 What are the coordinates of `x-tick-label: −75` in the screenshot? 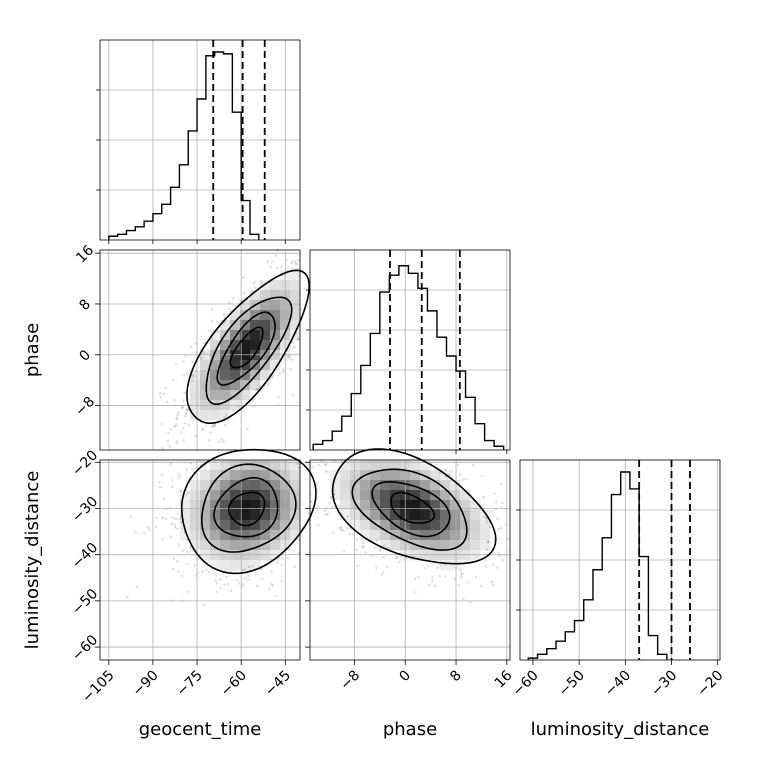 It's located at (190, 684).